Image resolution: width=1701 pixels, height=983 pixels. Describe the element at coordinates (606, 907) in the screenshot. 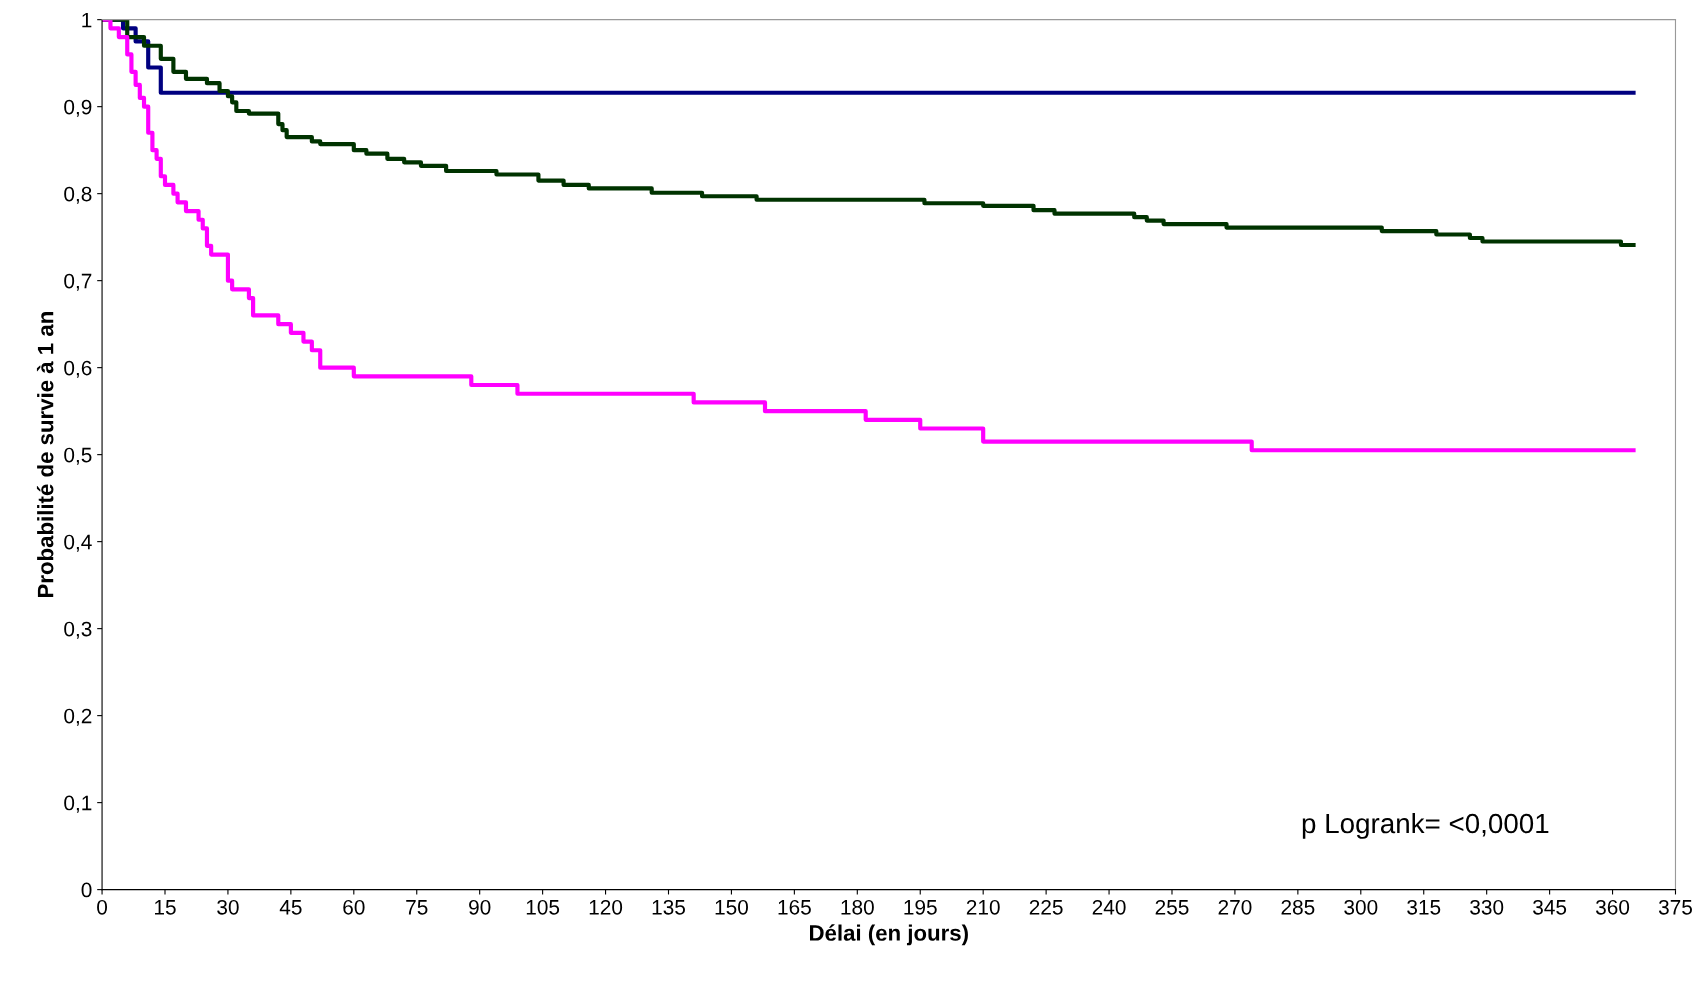

I see `x-tick-label: 120` at that location.